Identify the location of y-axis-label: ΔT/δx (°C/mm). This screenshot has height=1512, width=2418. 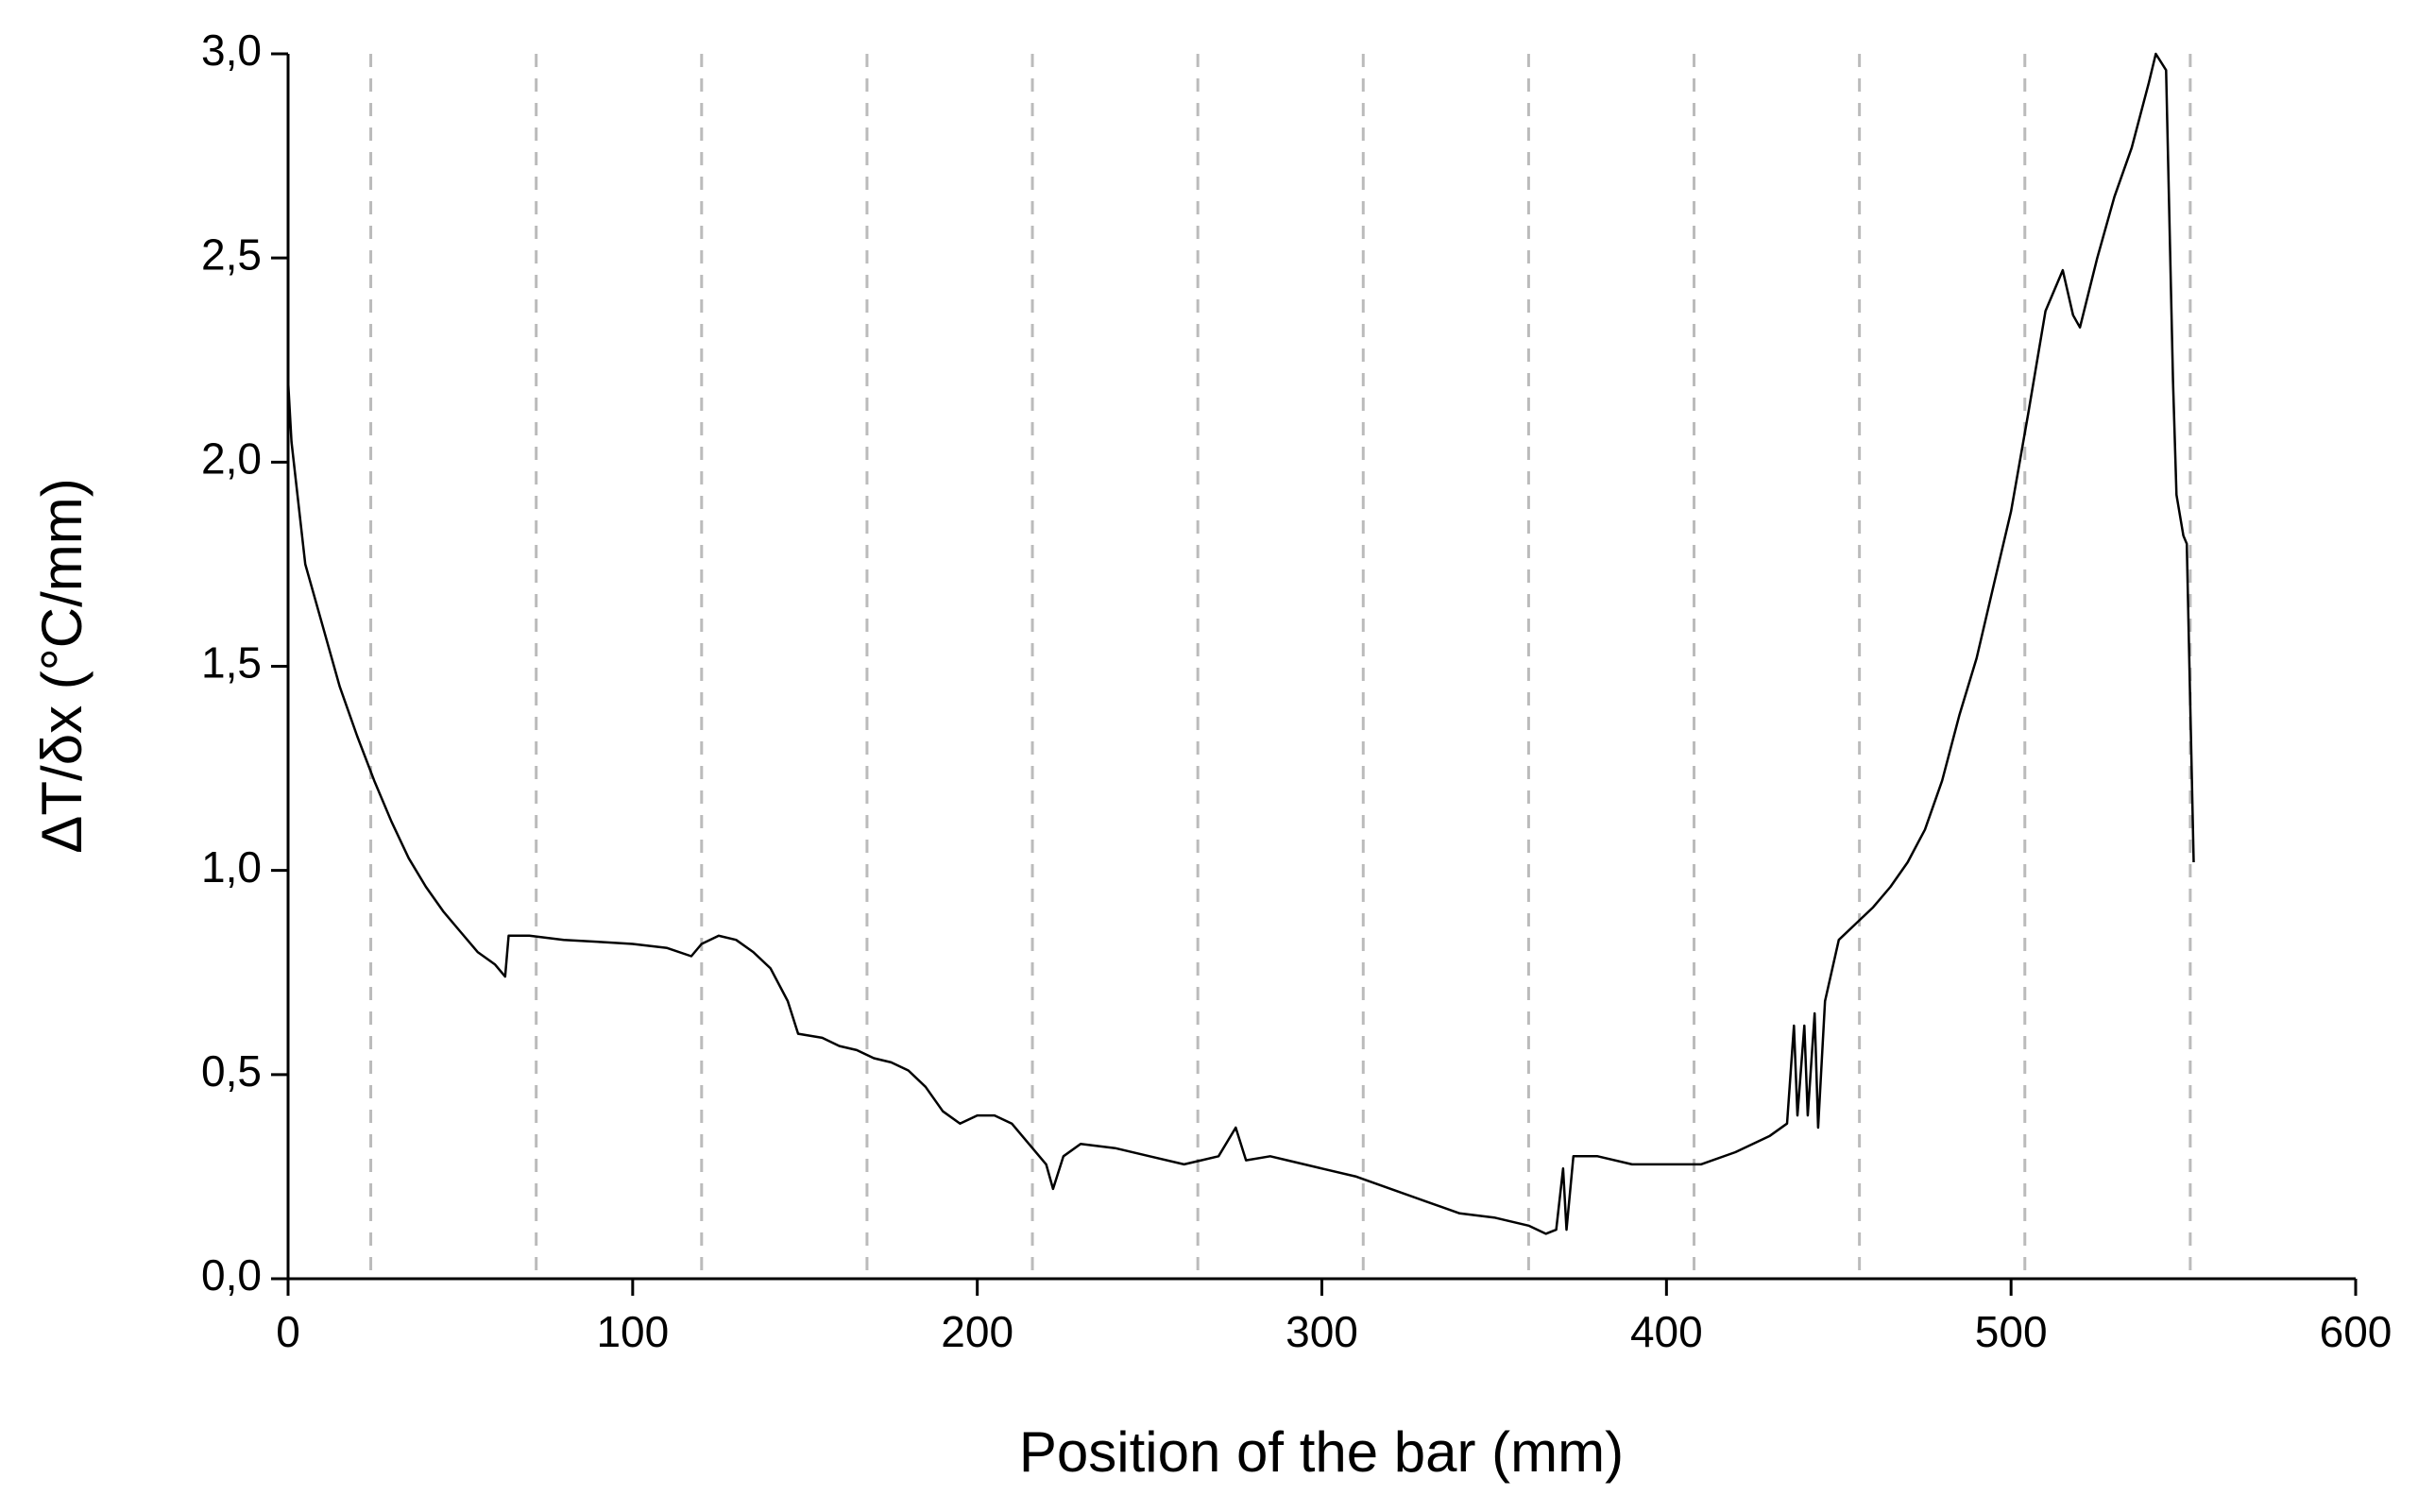
(62, 666).